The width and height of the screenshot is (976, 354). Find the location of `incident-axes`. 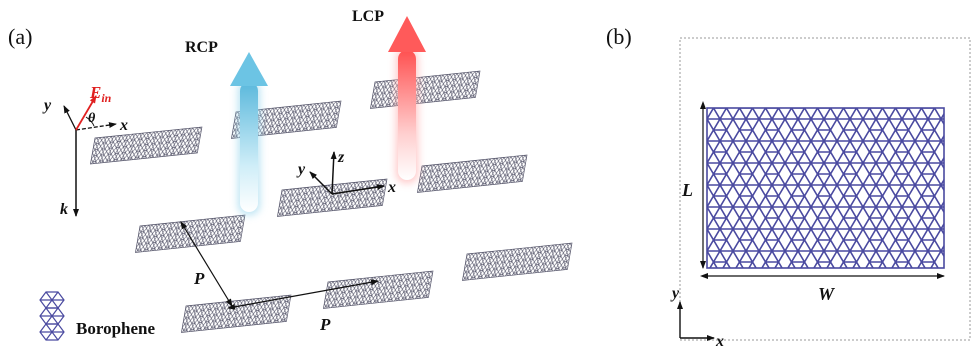

incident-axes is located at coordinates (90, 156).